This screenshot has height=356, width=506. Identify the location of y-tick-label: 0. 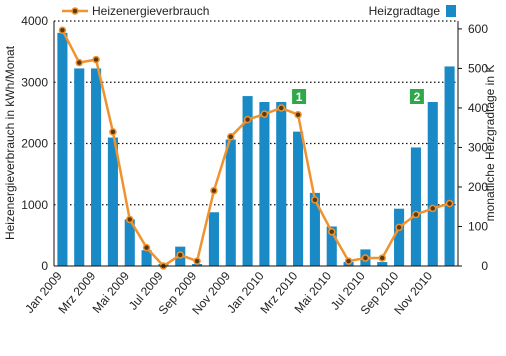
(44, 266).